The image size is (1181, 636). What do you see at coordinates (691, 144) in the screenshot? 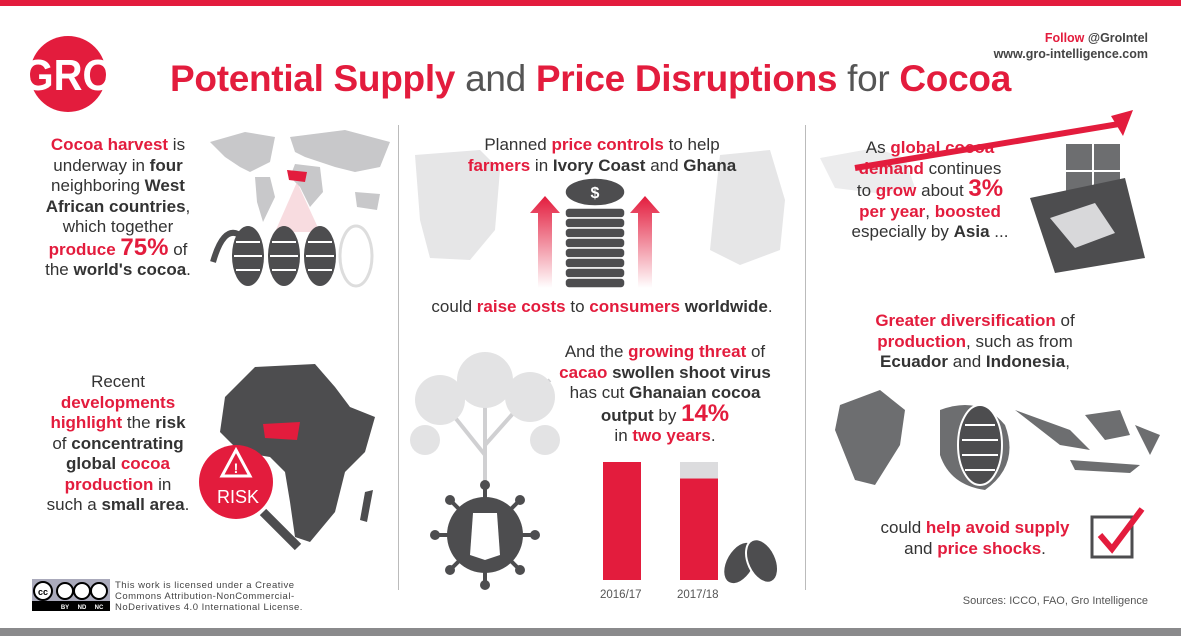
I see `text-segment: to help` at bounding box center [691, 144].